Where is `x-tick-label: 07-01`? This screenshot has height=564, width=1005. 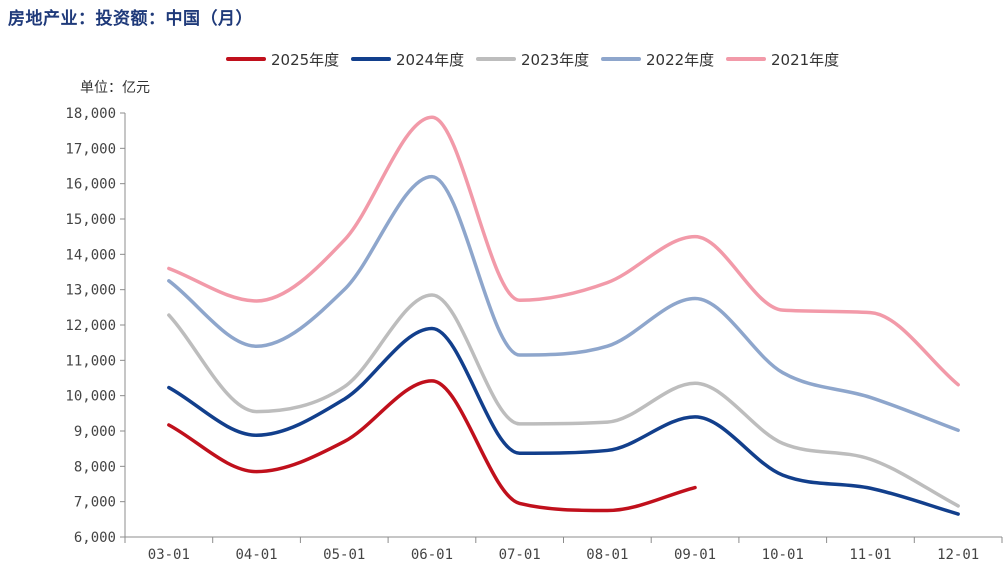
x-tick-label: 07-01 is located at coordinates (520, 555).